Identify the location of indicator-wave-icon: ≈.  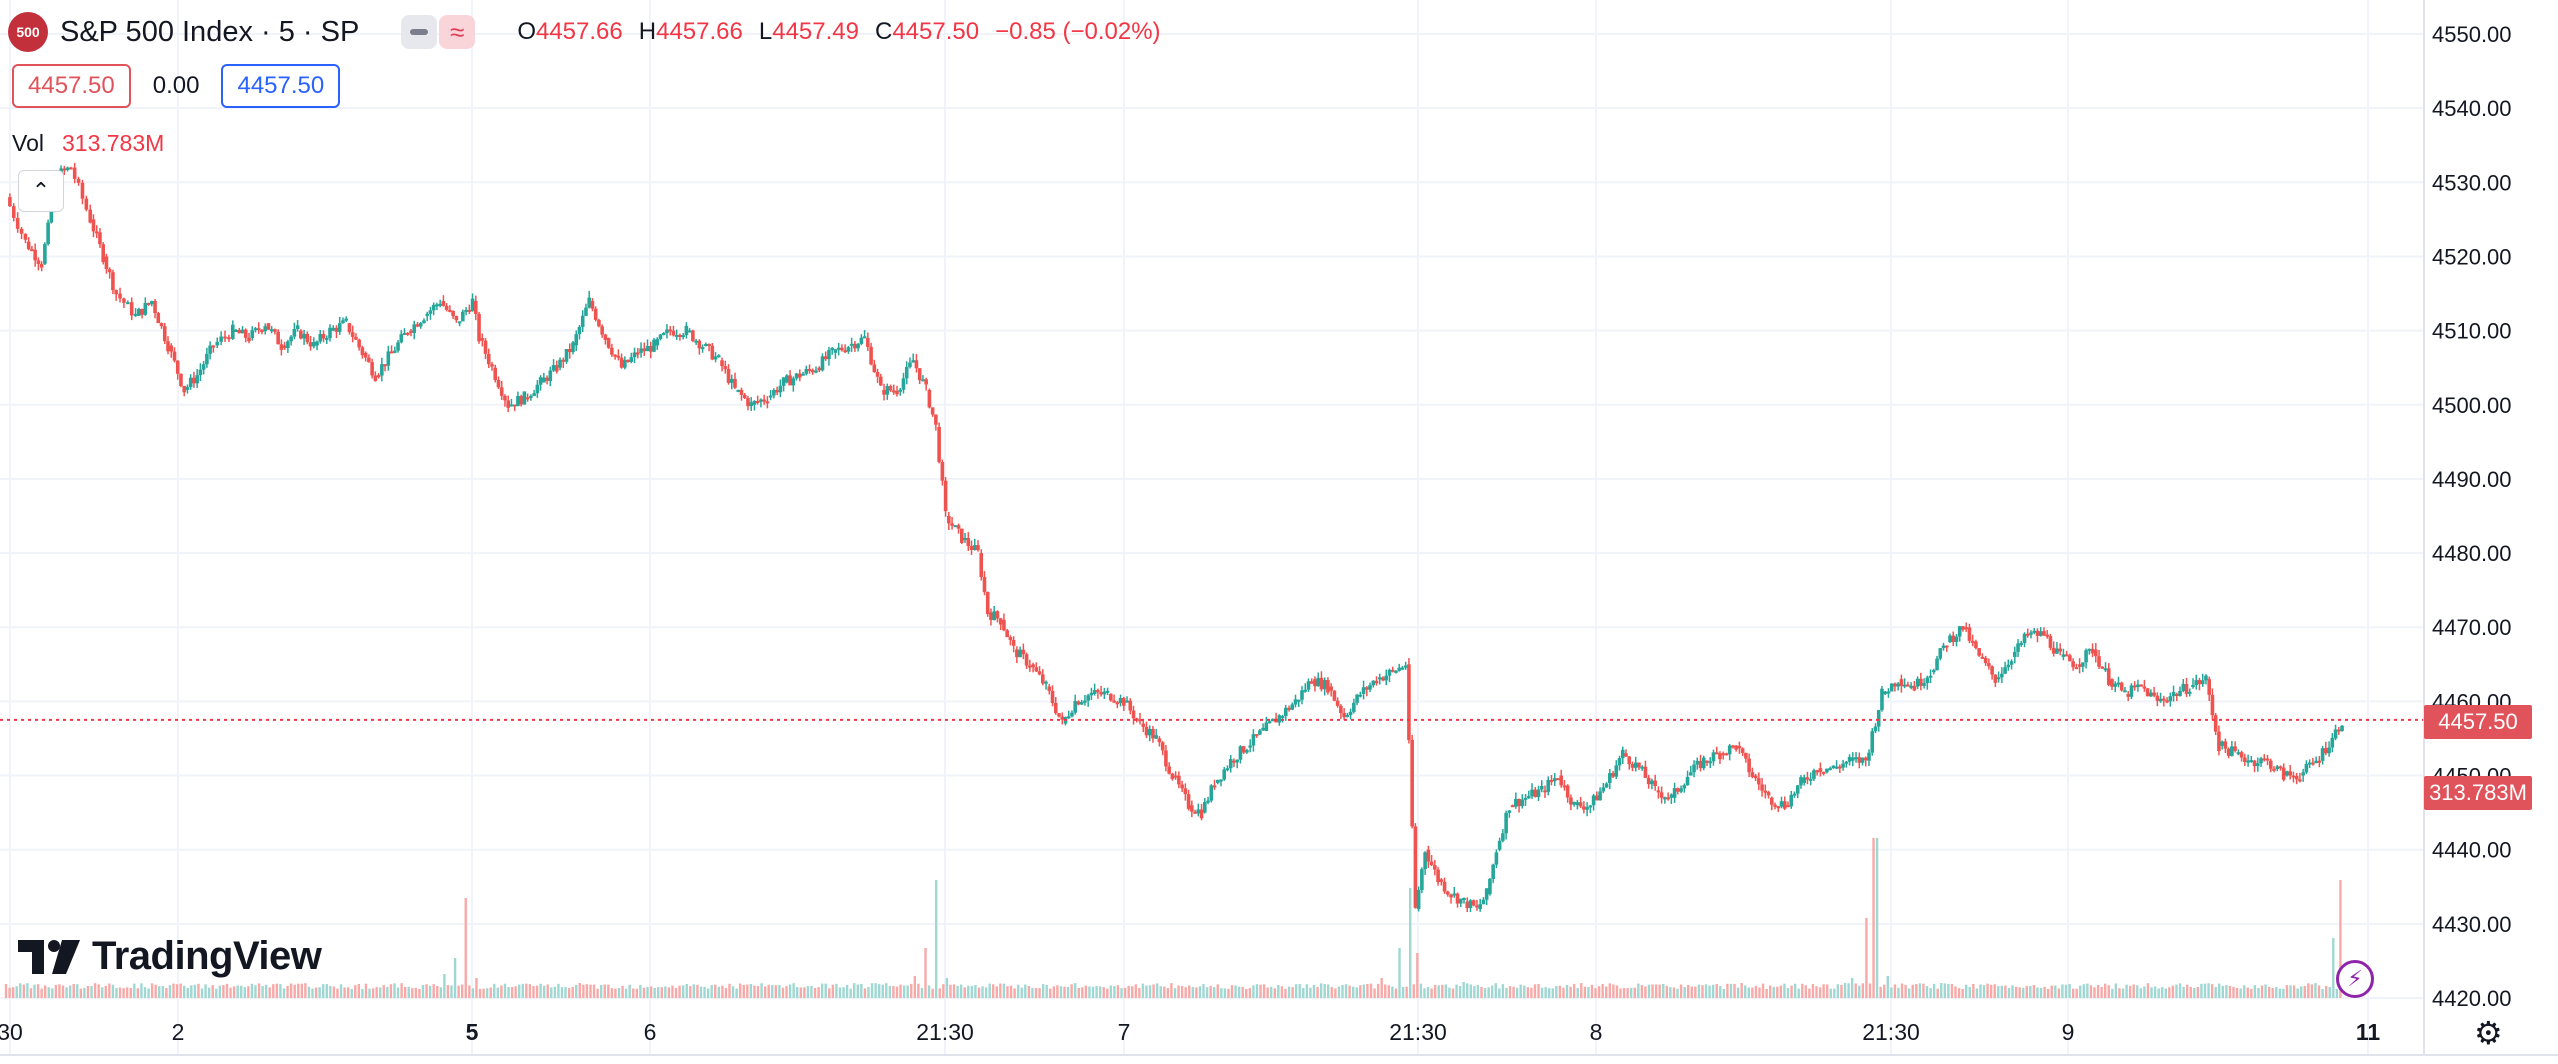
(457, 32).